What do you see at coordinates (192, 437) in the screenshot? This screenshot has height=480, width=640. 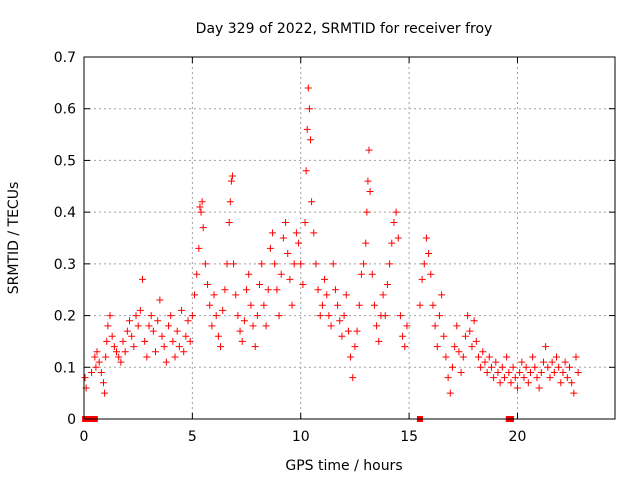 I see `x-tick-label: 5` at bounding box center [192, 437].